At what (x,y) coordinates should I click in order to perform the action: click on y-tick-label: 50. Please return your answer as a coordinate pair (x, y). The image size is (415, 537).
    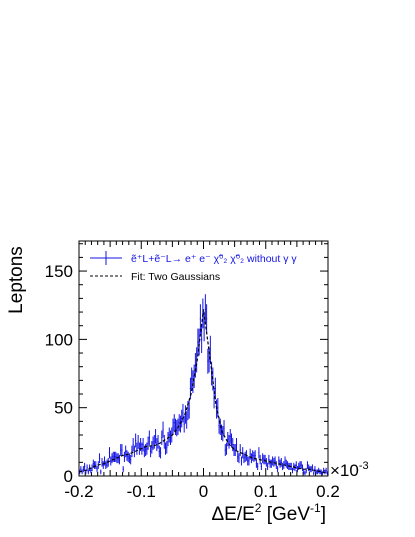
    Looking at the image, I should click on (63, 408).